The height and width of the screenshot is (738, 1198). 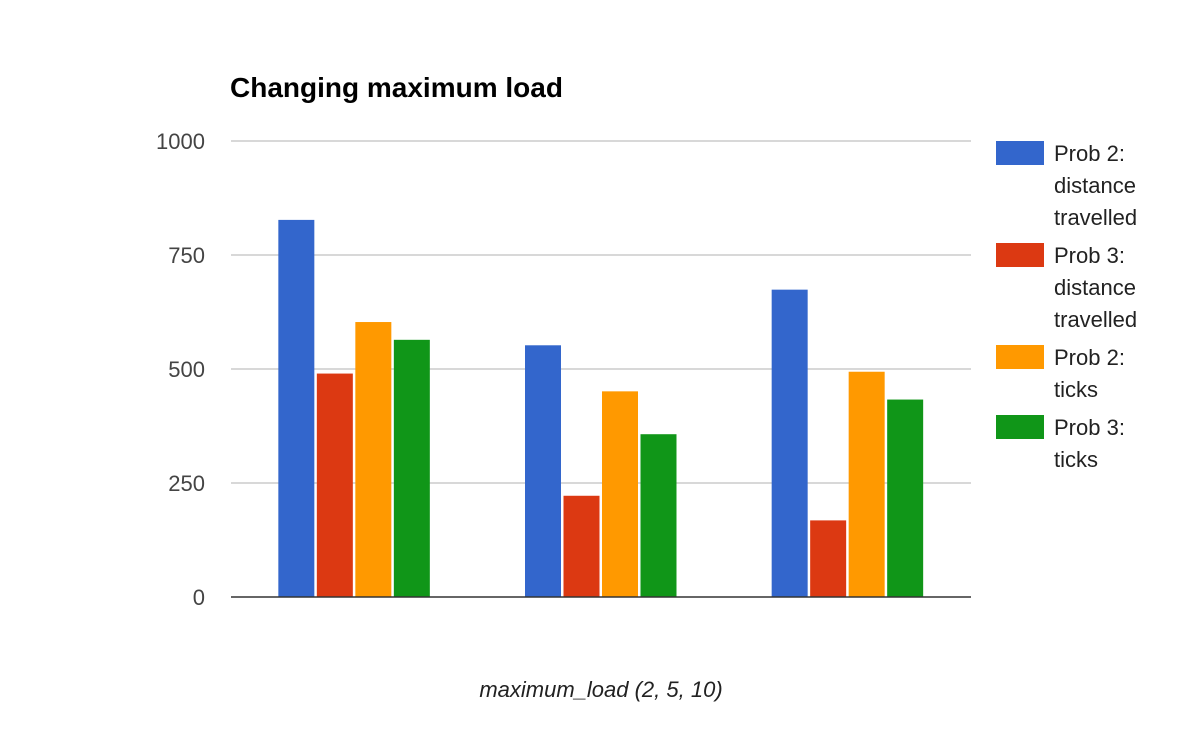 I want to click on chart-title: Changing maximum load, so click(x=396, y=87).